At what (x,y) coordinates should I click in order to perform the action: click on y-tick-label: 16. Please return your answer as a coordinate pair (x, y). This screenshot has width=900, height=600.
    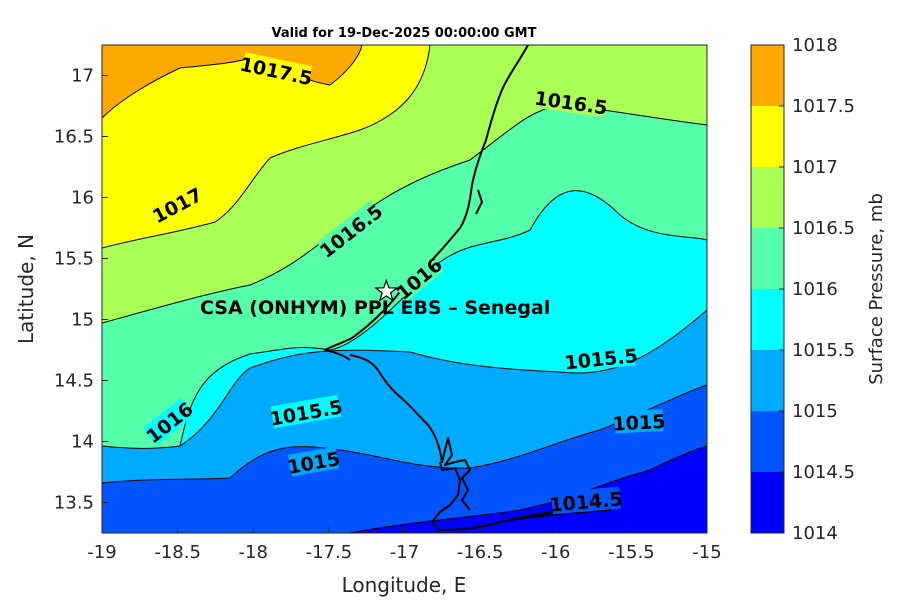
    Looking at the image, I should click on (82, 198).